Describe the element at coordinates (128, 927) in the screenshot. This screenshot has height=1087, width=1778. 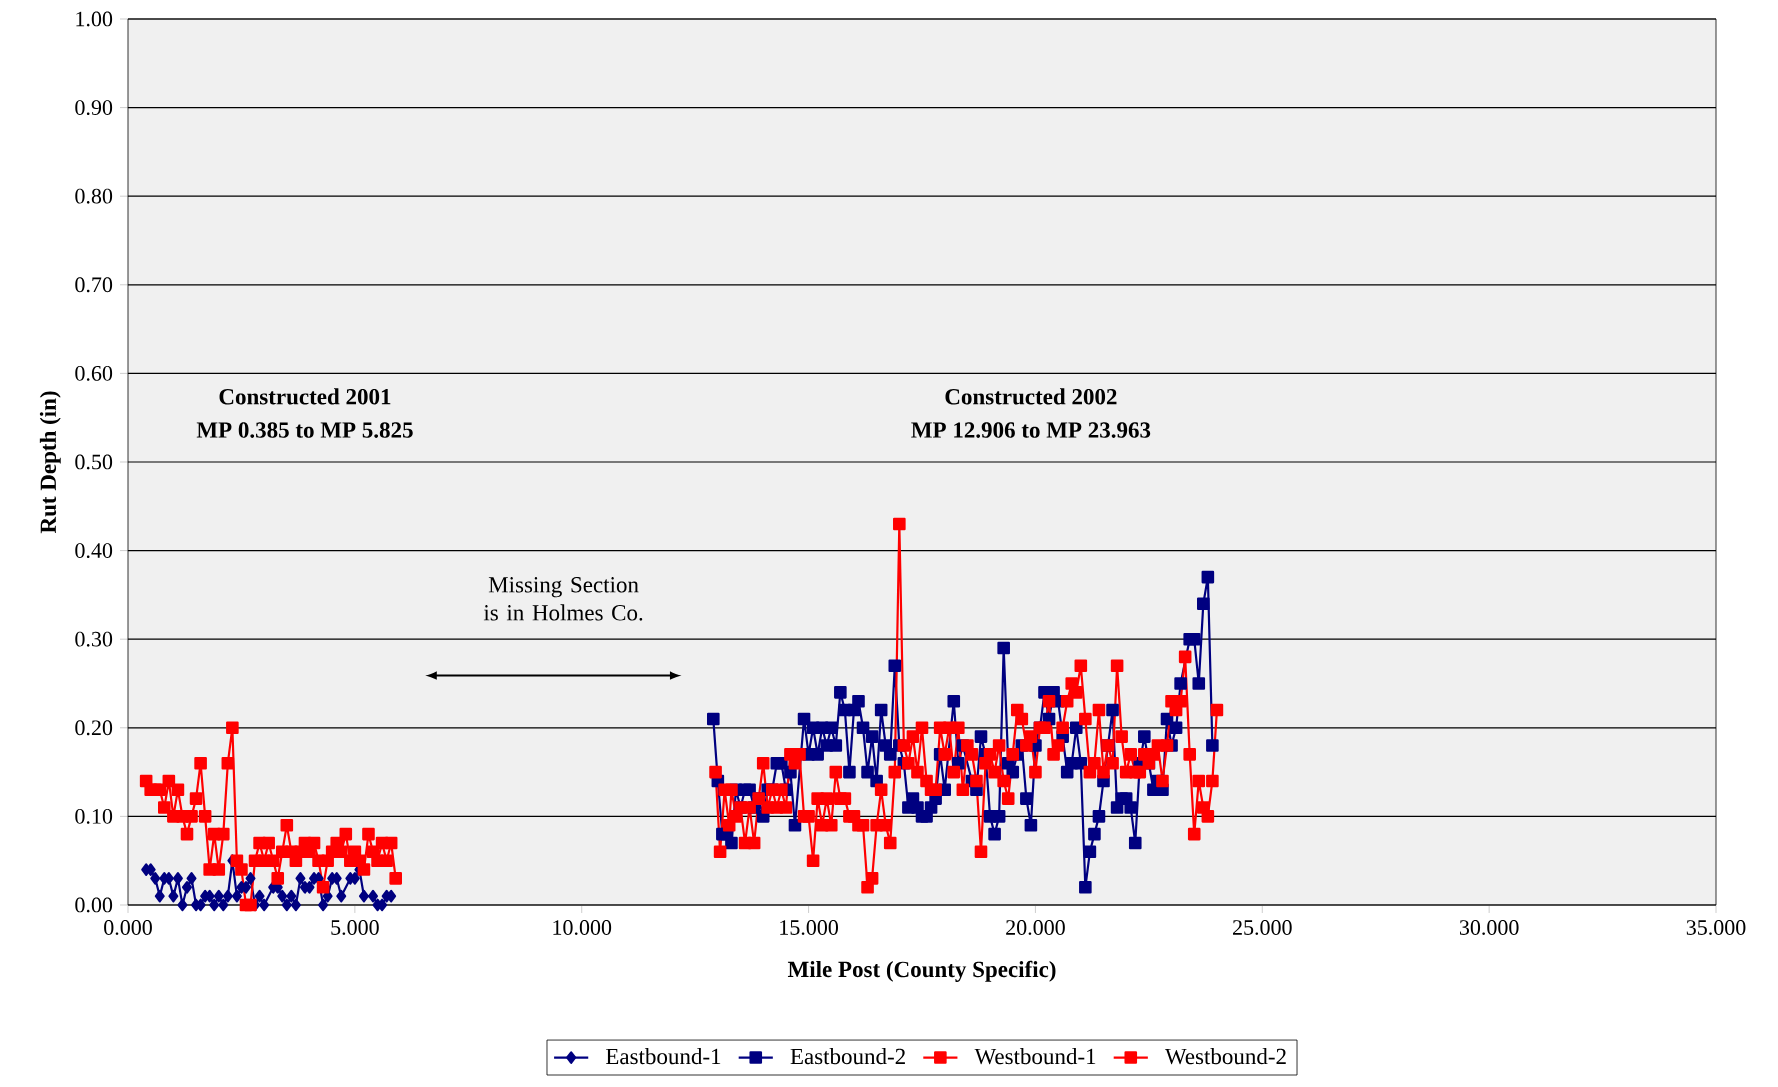
I see `x-tick-label: 0.000` at that location.